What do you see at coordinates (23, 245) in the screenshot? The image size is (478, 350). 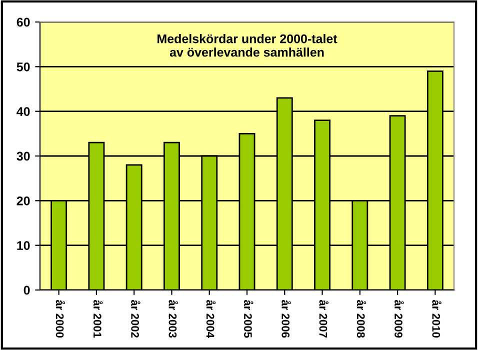 I see `y-tick-label: 10` at bounding box center [23, 245].